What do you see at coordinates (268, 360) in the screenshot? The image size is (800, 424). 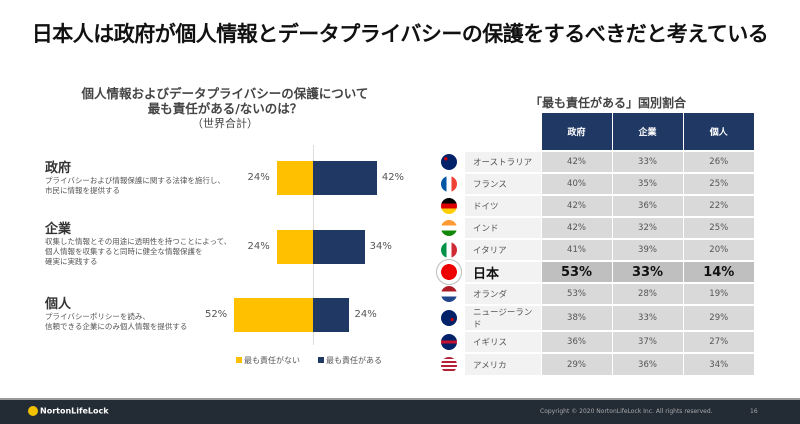 I see `legend-not-responsible: 最も責任がない` at bounding box center [268, 360].